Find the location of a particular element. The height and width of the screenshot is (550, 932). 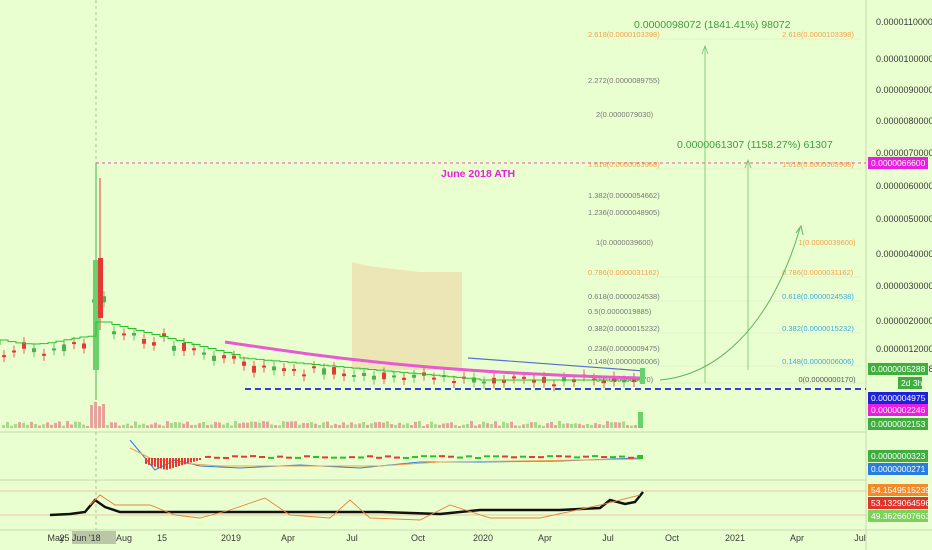

macd-hist-bar-last is located at coordinates (640, 457).